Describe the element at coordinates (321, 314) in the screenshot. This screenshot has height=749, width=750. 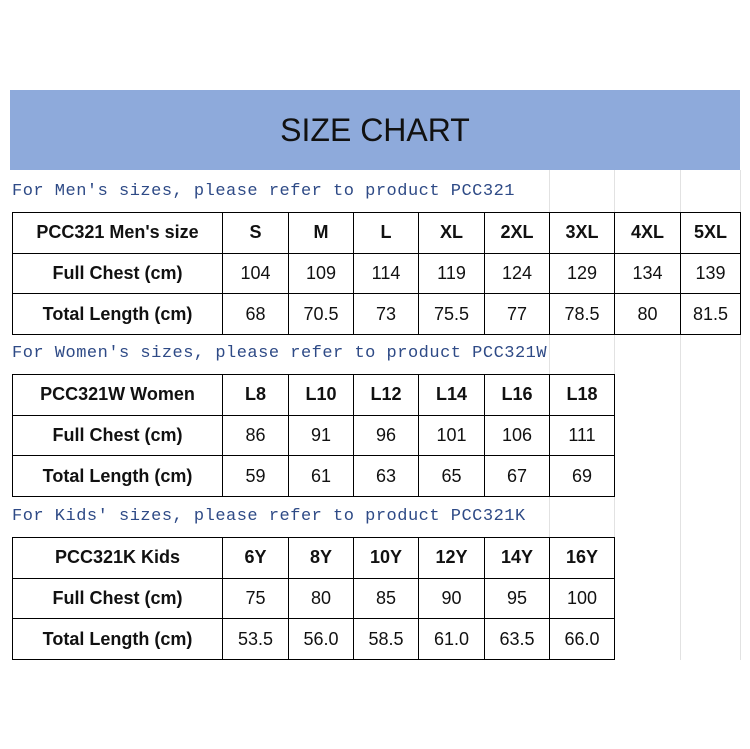
I see `table-cell: 70.5` at that location.